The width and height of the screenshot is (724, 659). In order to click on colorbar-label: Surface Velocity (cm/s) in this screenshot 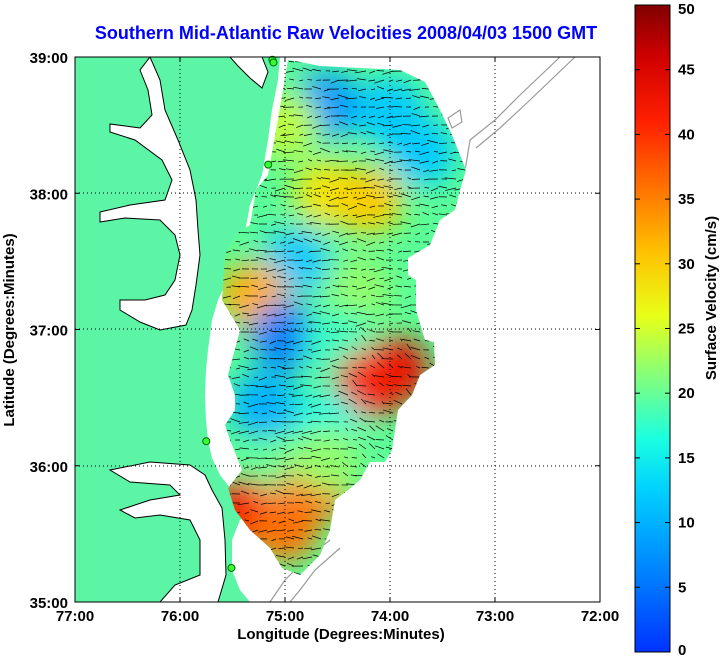, I will do `click(711, 298)`.